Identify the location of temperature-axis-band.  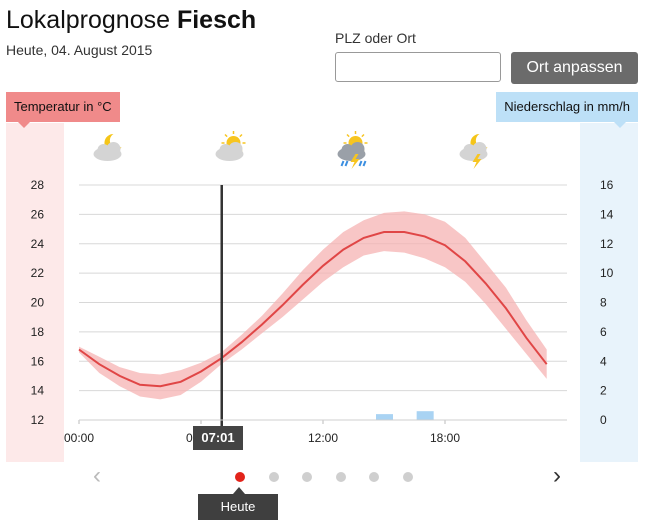
(35, 292).